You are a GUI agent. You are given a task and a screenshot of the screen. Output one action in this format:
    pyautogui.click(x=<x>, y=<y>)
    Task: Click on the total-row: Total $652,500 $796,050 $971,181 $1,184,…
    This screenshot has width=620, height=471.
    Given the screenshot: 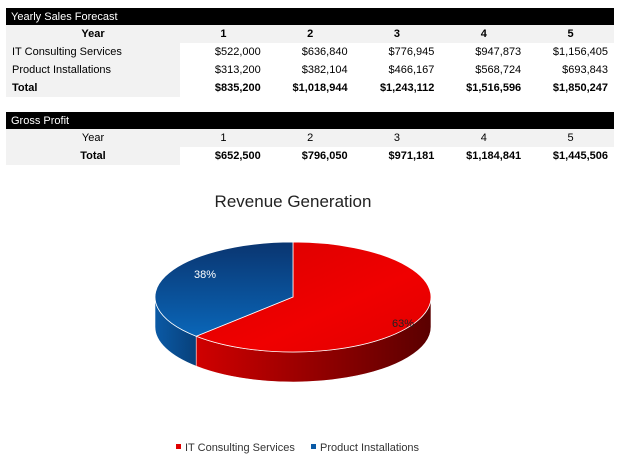 What is the action you would take?
    pyautogui.click(x=310, y=156)
    